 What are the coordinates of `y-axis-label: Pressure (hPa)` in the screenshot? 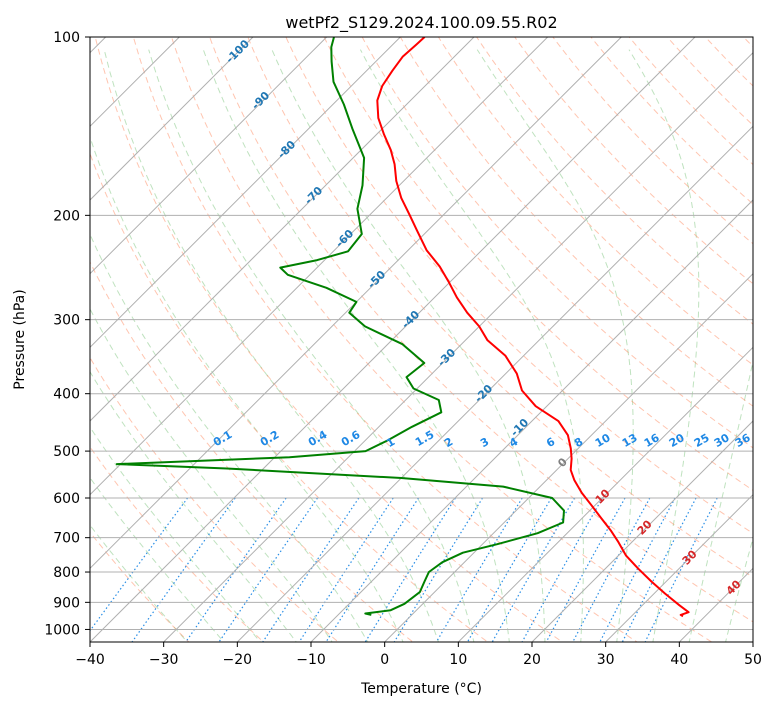 It's located at (20, 339).